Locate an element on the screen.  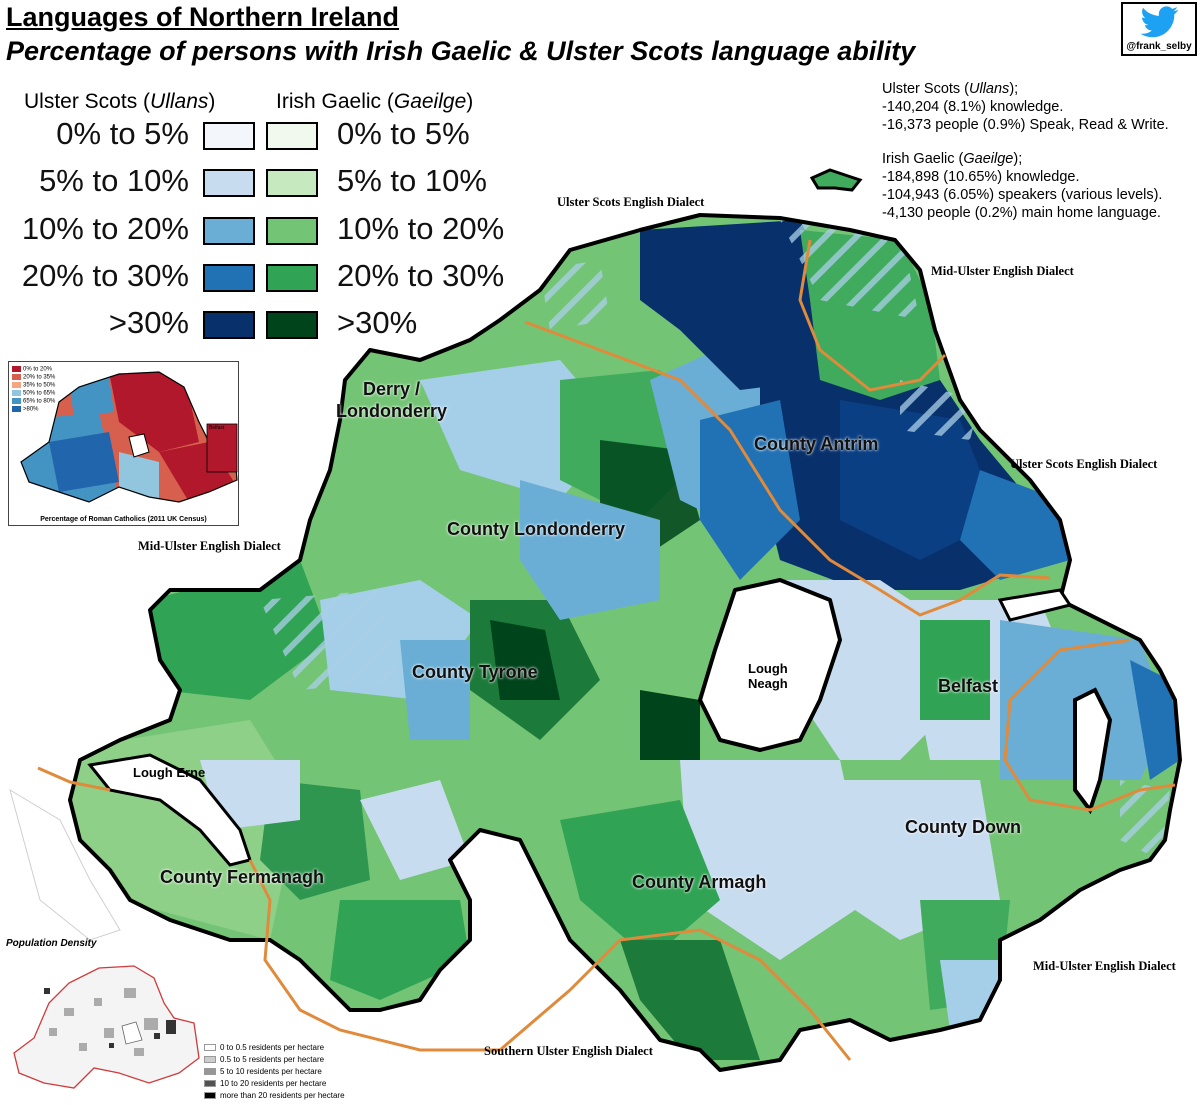
lough-neagh is located at coordinates (770, 665).